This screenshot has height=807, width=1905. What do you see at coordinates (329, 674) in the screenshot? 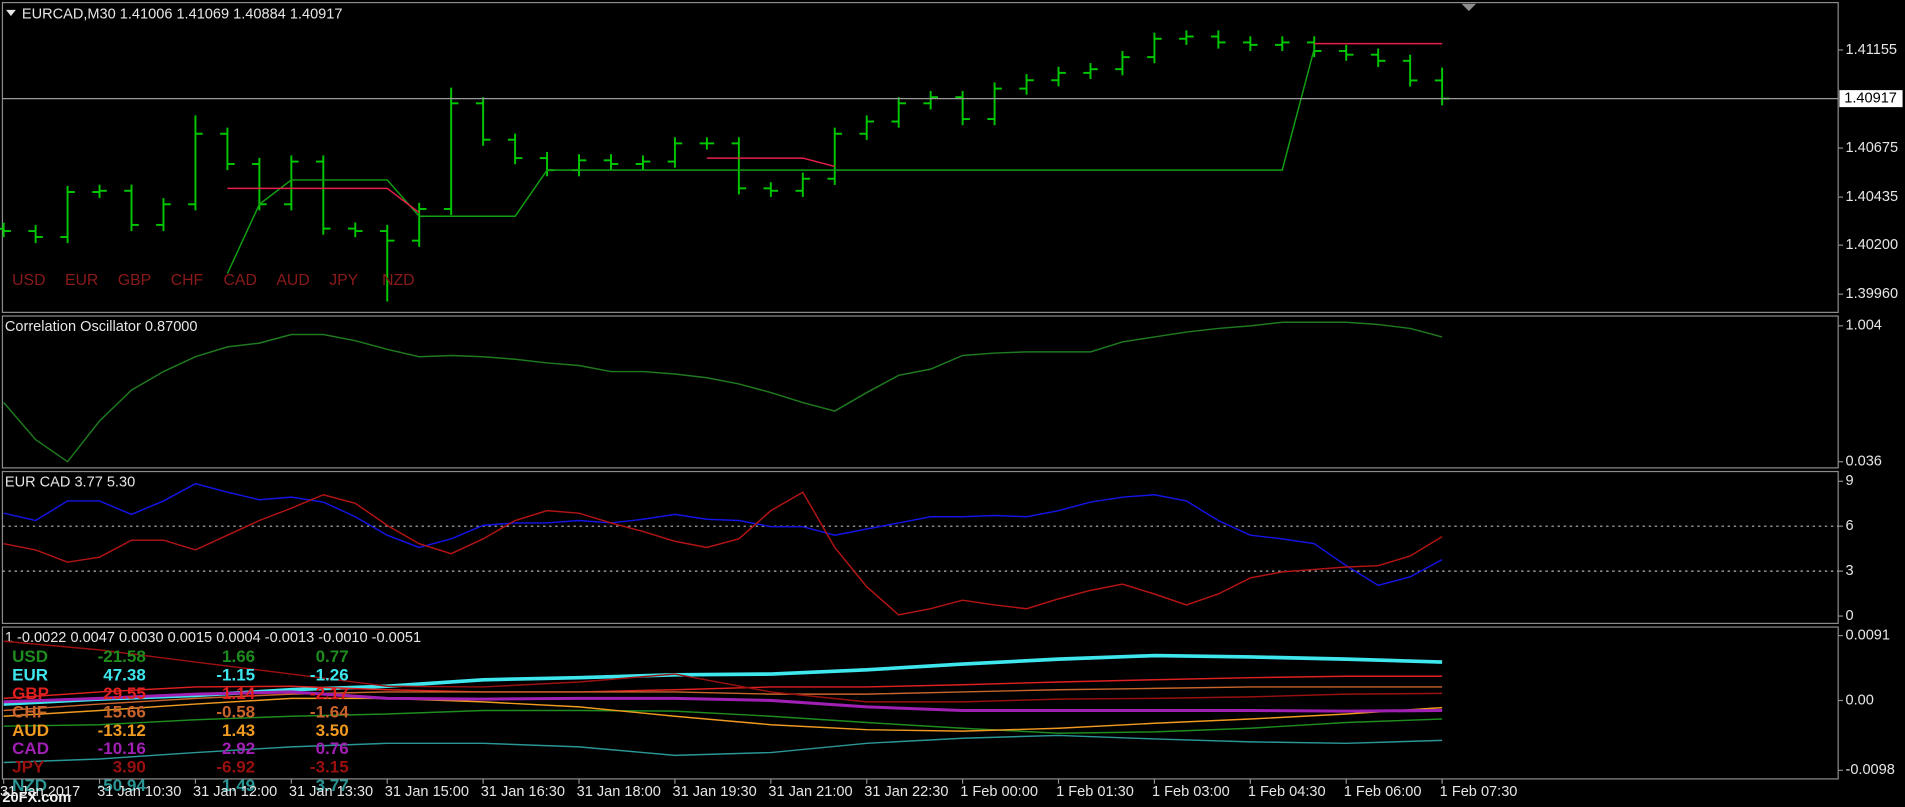
I see `strength-value: -1.26` at bounding box center [329, 674].